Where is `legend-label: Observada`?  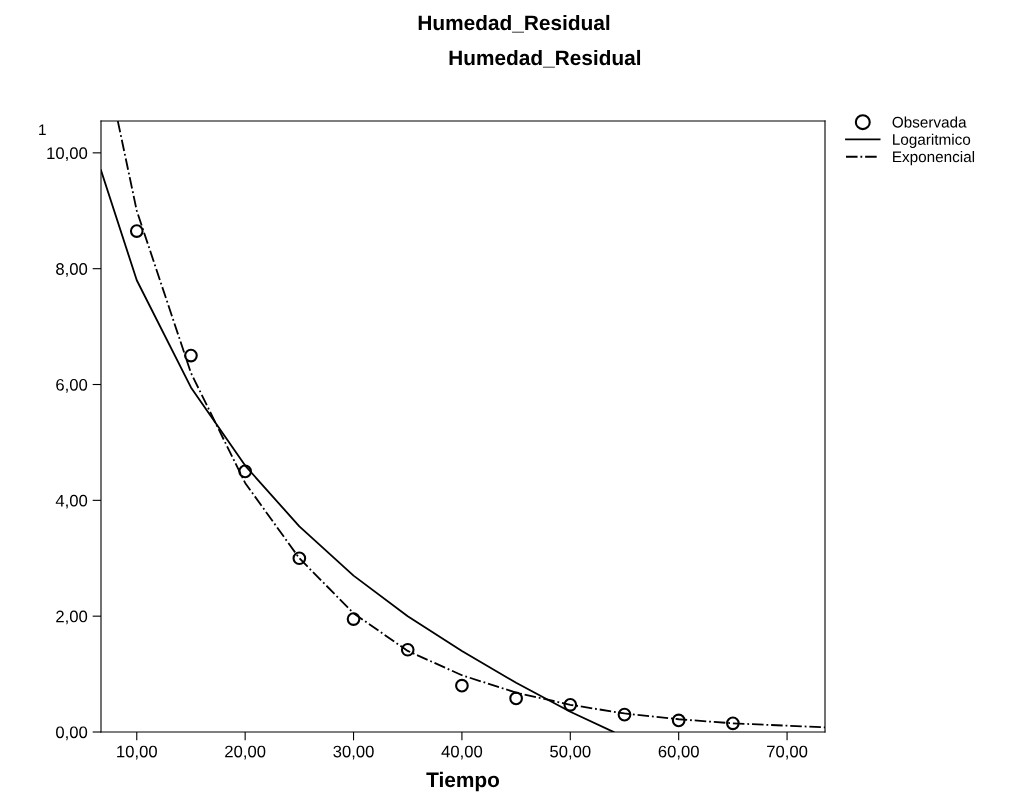
legend-label: Observada is located at coordinates (929, 122).